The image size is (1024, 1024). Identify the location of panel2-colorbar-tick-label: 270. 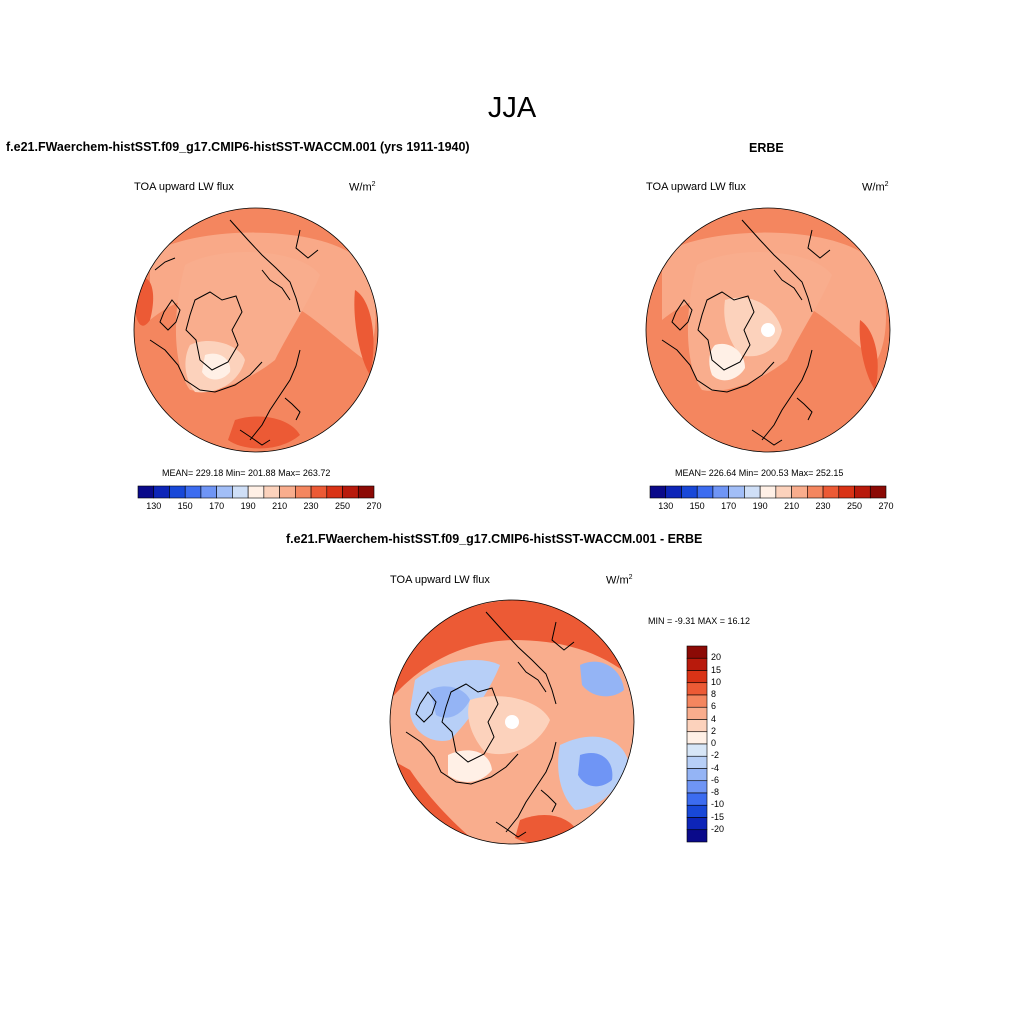
(886, 506).